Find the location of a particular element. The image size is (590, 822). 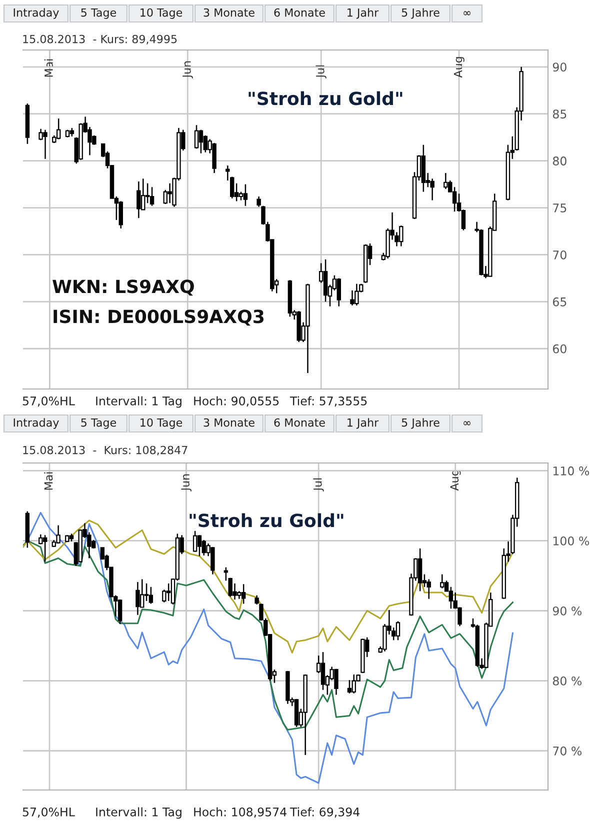

y-tick-label: 70 % is located at coordinates (567, 751).